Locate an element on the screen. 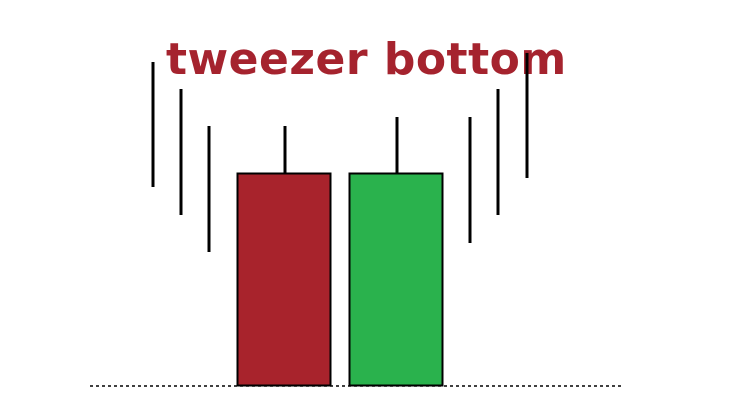 The height and width of the screenshot is (417, 735). diagram-title: tweezer bottom is located at coordinates (366, 59).